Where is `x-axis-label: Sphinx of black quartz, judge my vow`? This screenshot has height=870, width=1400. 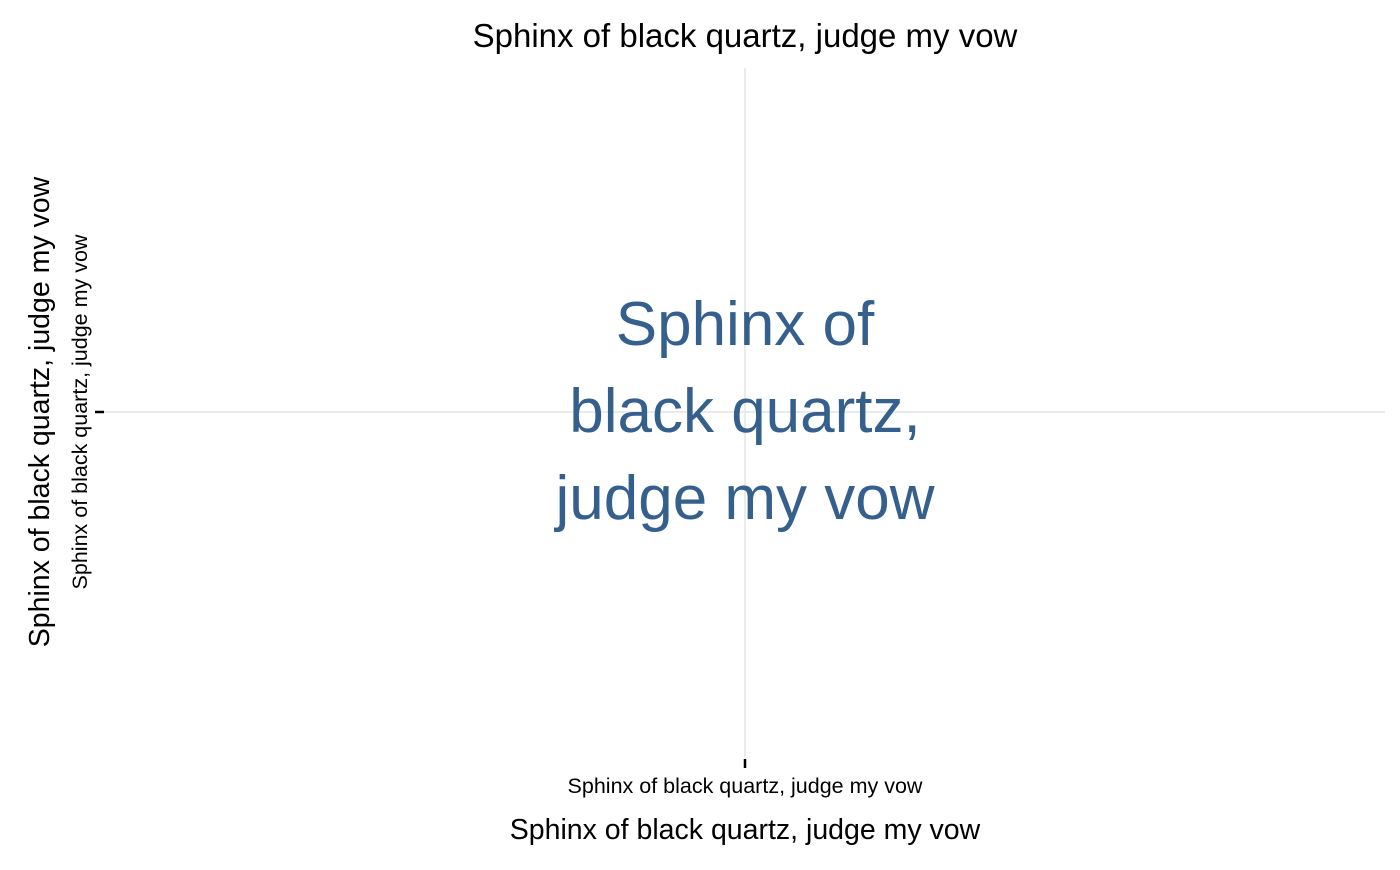 x-axis-label: Sphinx of black quartz, judge my vow is located at coordinates (745, 830).